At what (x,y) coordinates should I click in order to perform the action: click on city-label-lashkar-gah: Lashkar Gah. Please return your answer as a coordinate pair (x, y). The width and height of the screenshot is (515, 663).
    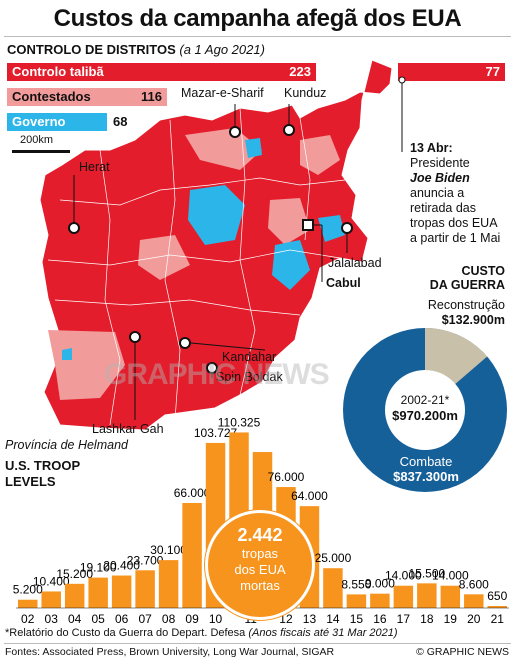
    Looking at the image, I should click on (128, 429).